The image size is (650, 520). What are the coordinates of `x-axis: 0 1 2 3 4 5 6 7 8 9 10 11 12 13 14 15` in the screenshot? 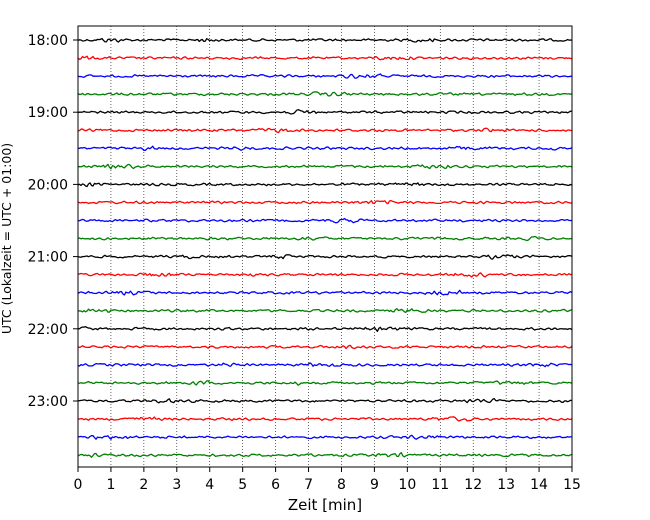 It's located at (327, 480).